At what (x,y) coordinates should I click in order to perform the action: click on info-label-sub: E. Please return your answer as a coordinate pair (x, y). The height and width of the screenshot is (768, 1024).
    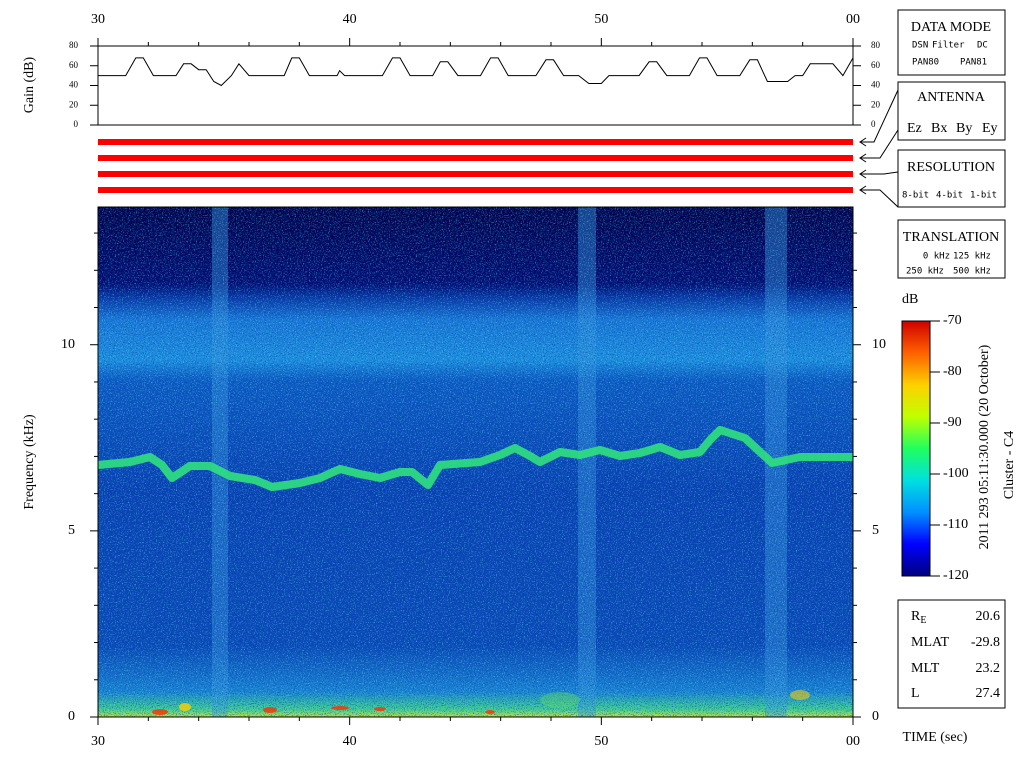
    Looking at the image, I should click on (923, 620).